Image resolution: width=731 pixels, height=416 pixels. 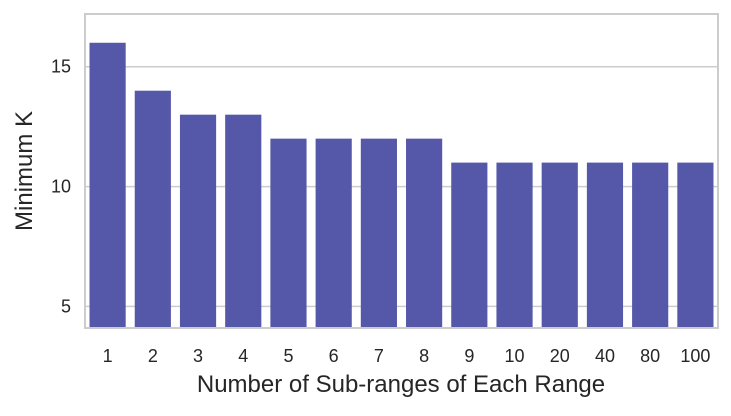 I want to click on x-tick-label: 5, so click(x=288, y=356).